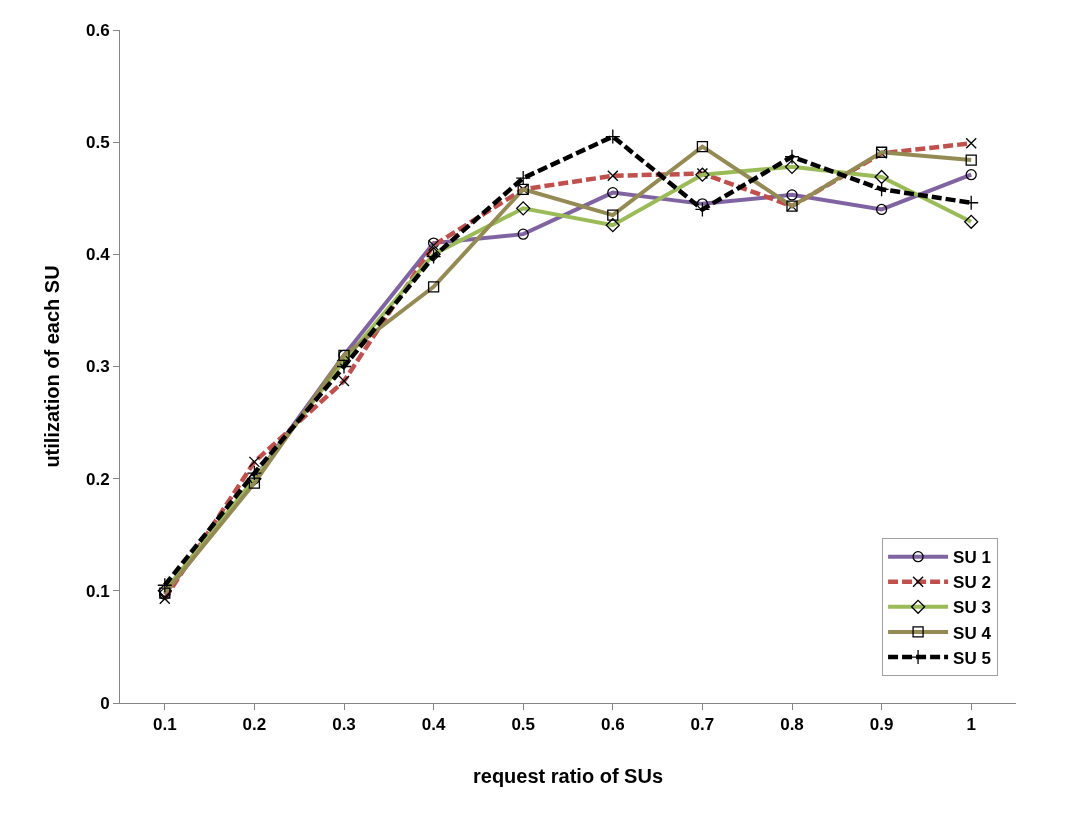  What do you see at coordinates (972, 558) in the screenshot?
I see `legend-label: SU 1` at bounding box center [972, 558].